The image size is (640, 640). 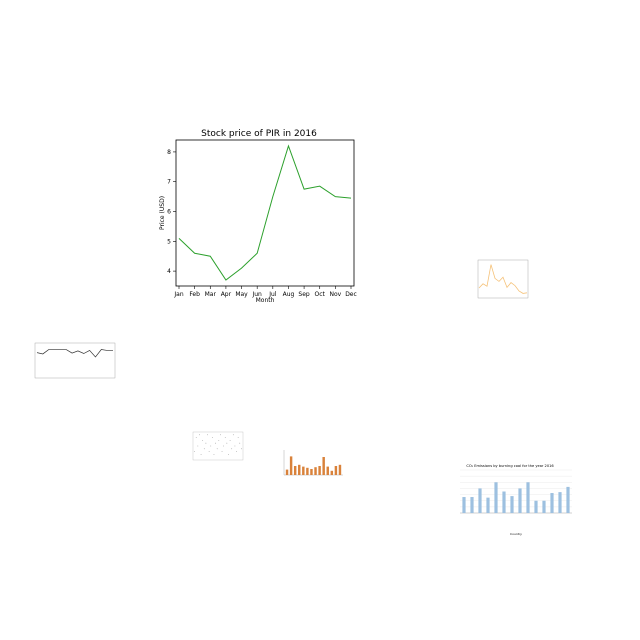 I want to click on x-tick-label: Jun, so click(x=256, y=294).